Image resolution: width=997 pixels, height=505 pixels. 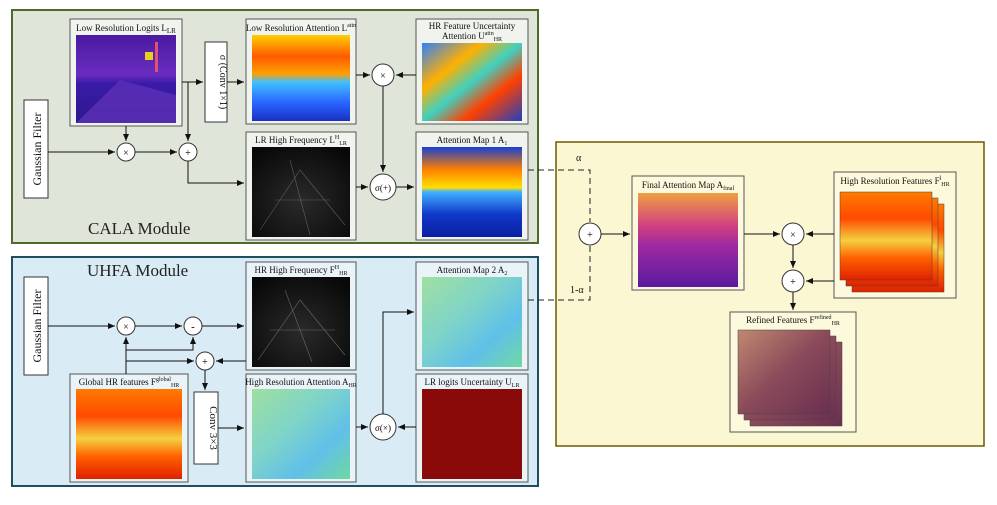 I want to click on one-minus-alpha-label: 1-α, so click(x=577, y=290).